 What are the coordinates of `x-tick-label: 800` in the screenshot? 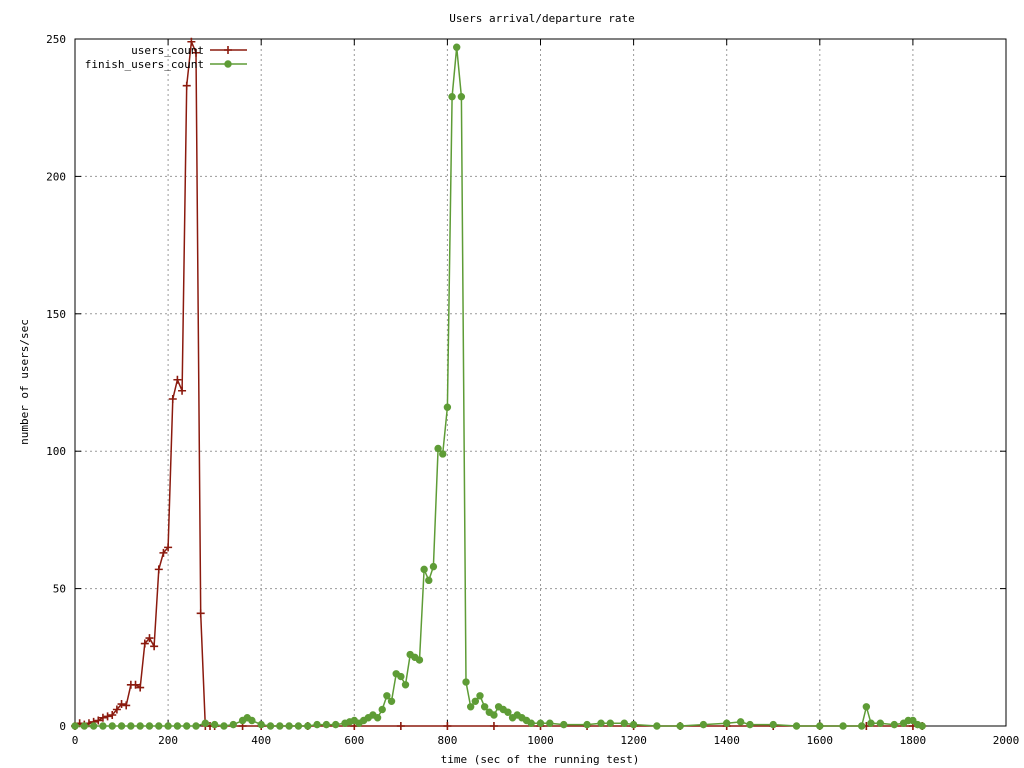 It's located at (447, 740).